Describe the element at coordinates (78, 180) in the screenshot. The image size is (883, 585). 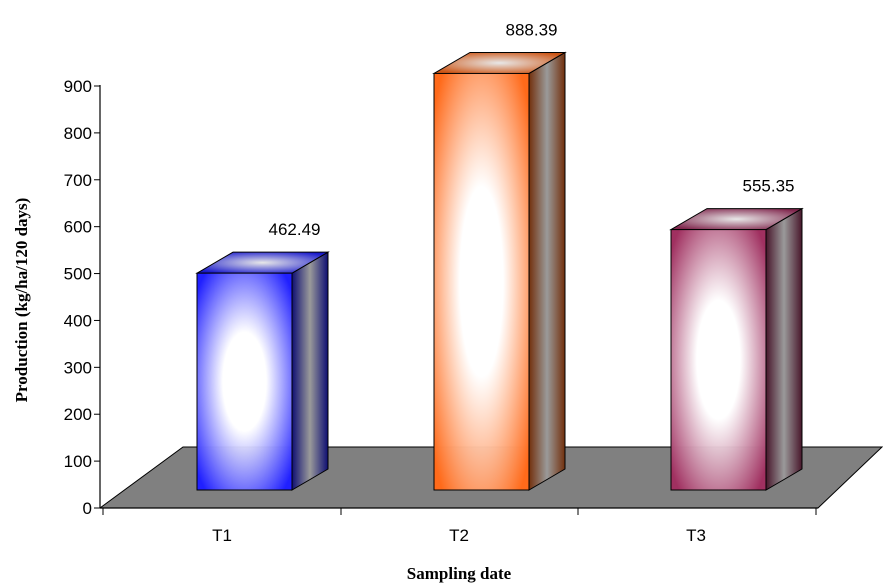
I see `y-tick-label: 700` at that location.